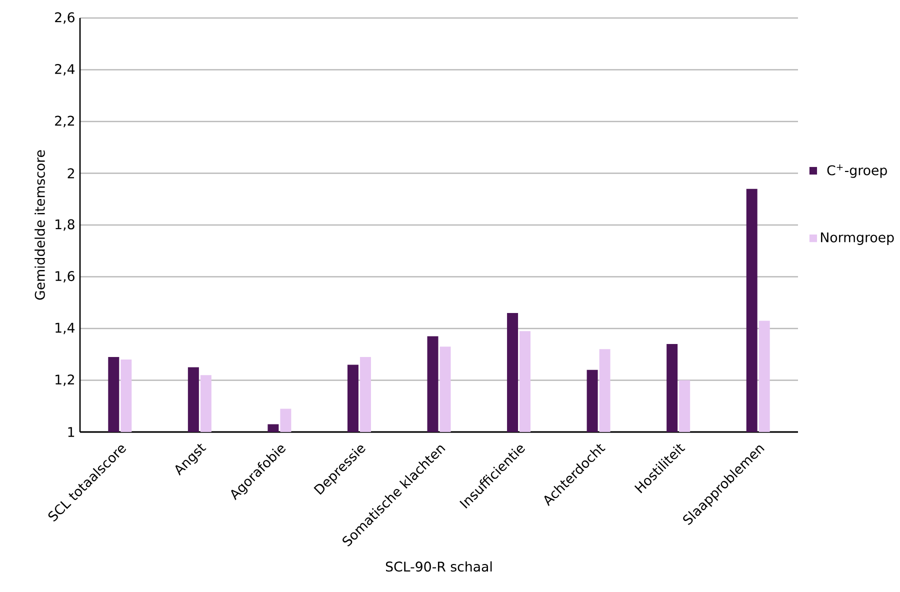  Describe the element at coordinates (857, 171) in the screenshot. I see `legend-label: C$^{+}$-groep` at that location.